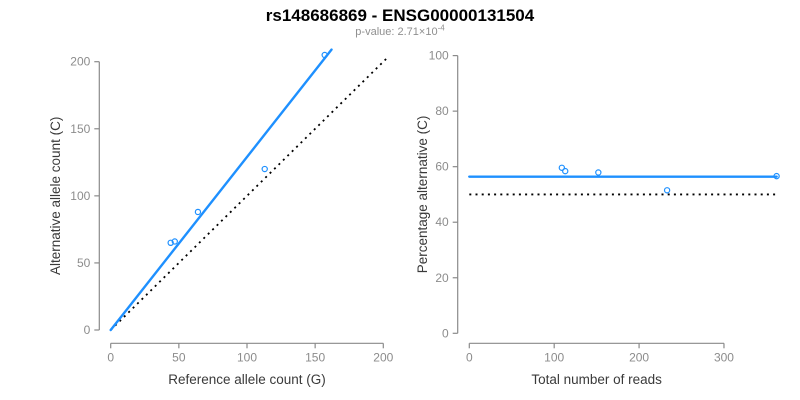 This screenshot has width=800, height=400. I want to click on x-tick-label: 50, so click(179, 357).